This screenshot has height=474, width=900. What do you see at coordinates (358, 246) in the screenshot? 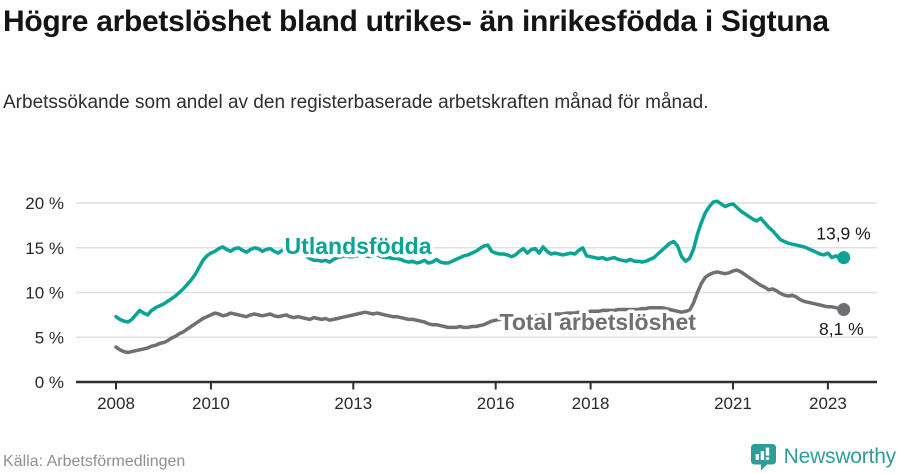
I see `series-inline-label-utlandsf-dda: Utlandsfödda` at bounding box center [358, 246].